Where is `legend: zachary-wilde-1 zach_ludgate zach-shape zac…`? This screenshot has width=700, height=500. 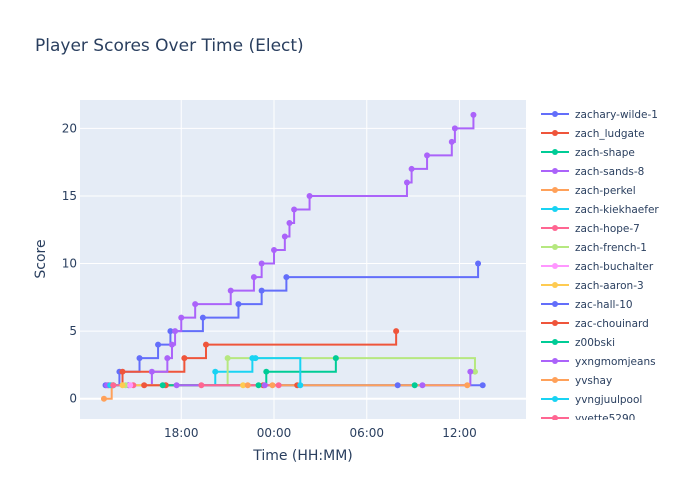 legend: zachary-wilde-1 zach_ludgate zach-shape zac… is located at coordinates (600, 267).